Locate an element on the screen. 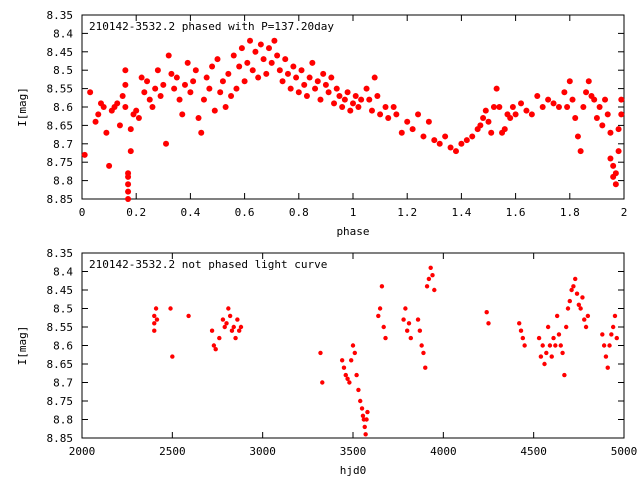 This screenshot has height=480, width=640. chart-1-x-tick-label: 0.4 is located at coordinates (190, 212).